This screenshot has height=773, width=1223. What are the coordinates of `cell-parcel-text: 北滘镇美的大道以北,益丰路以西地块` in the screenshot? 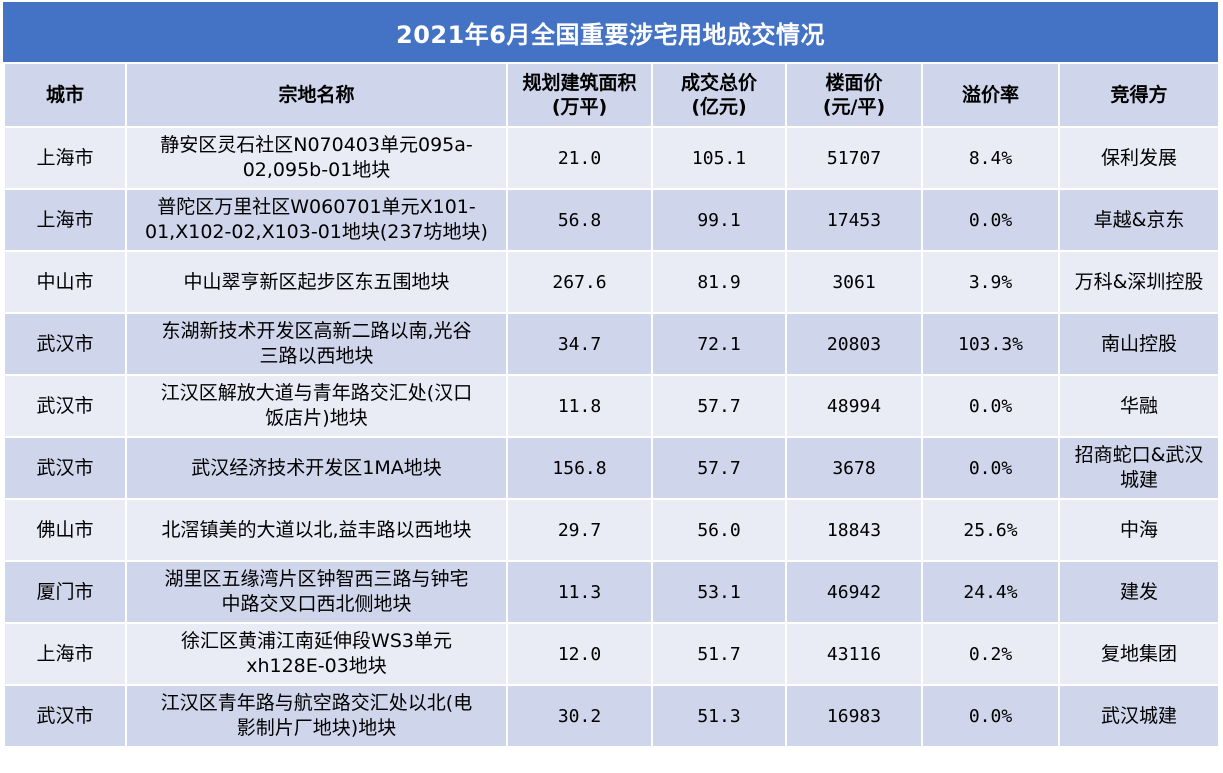 It's located at (316, 529).